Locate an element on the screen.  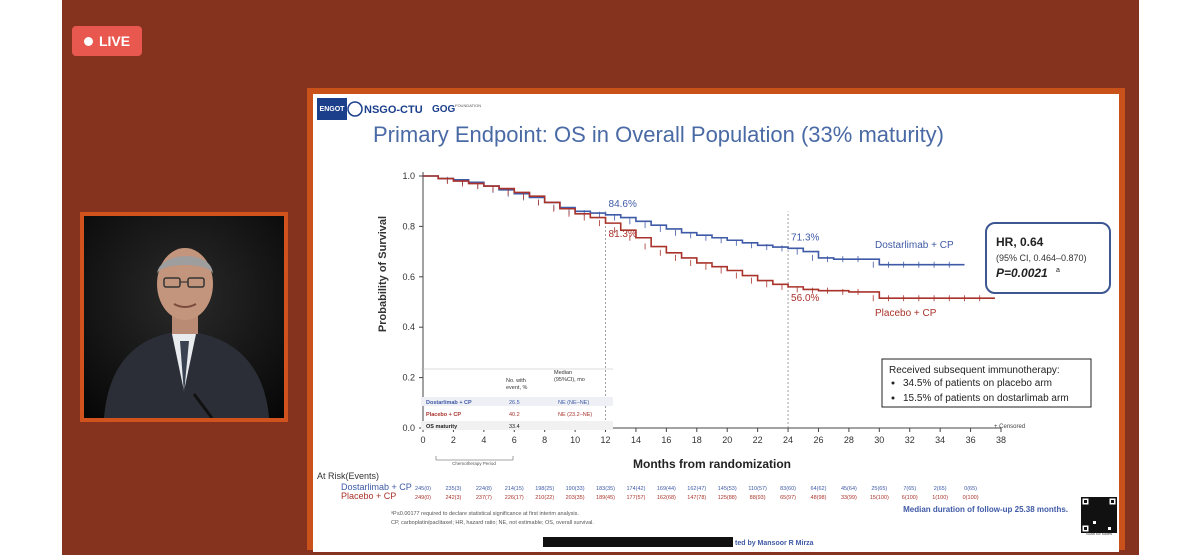
inset-header-events: No. with event, % is located at coordinates (517, 384).